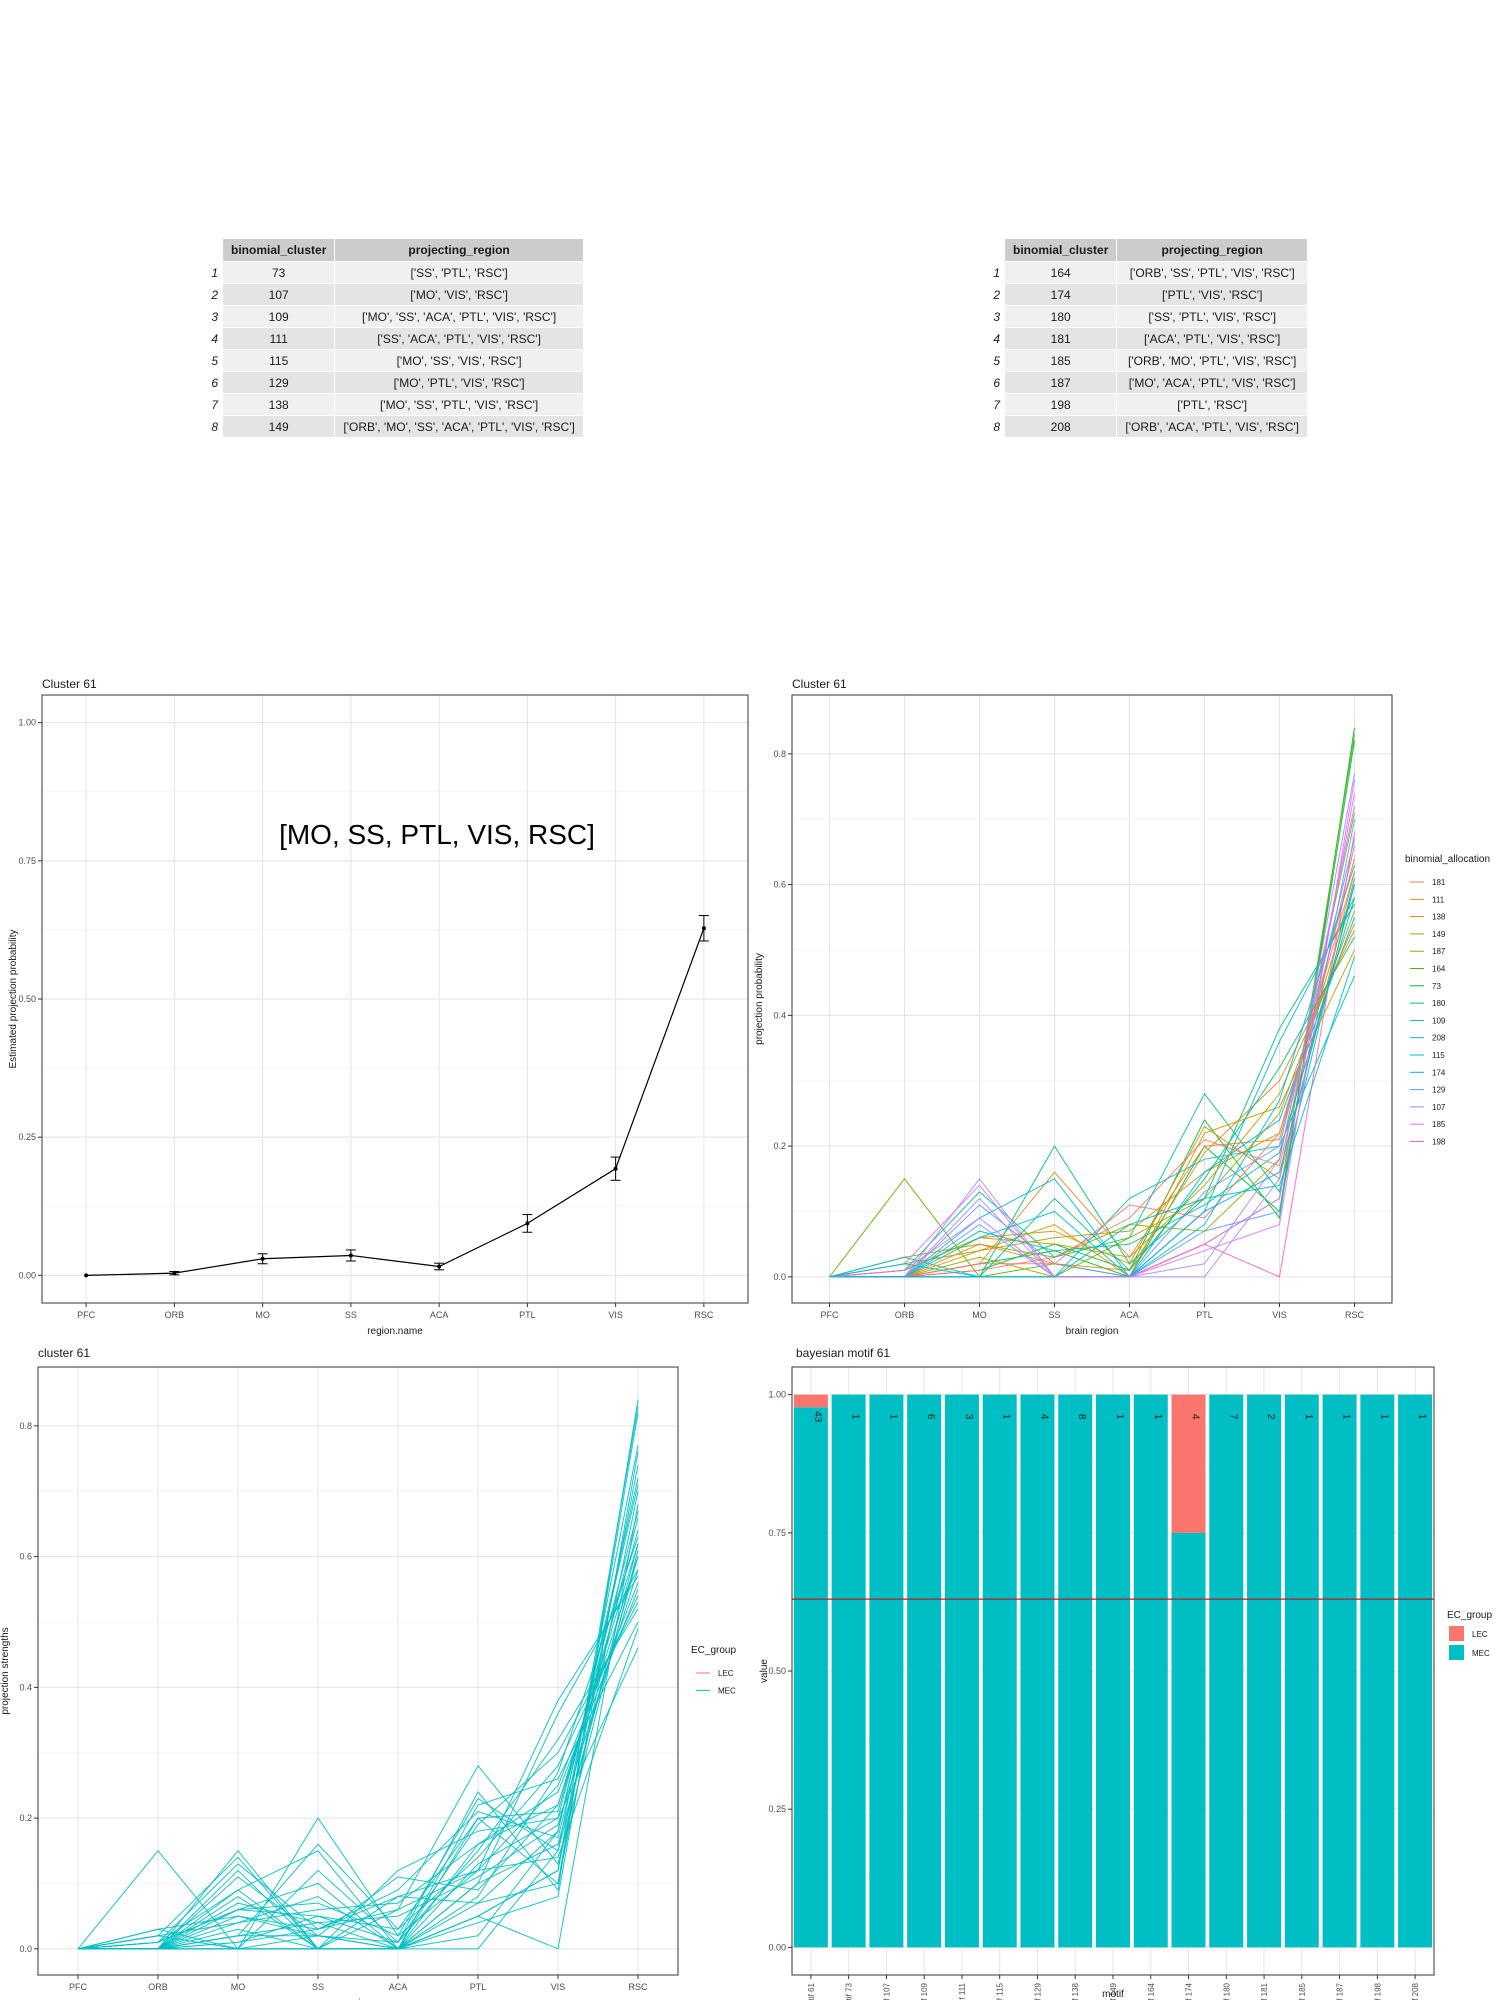 The image size is (1500, 2000). Describe the element at coordinates (849, 1991) in the screenshot. I see `x-tick-label: binomial motif 73` at that location.